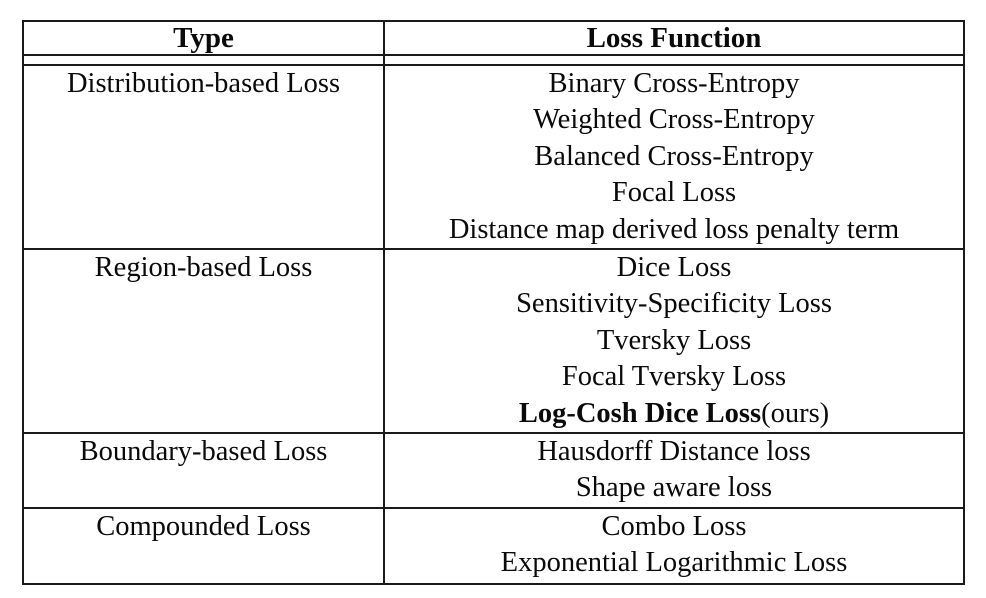 The image size is (986, 598). What do you see at coordinates (674, 229) in the screenshot?
I see `loss-item: Distance map derived loss penalty term` at bounding box center [674, 229].